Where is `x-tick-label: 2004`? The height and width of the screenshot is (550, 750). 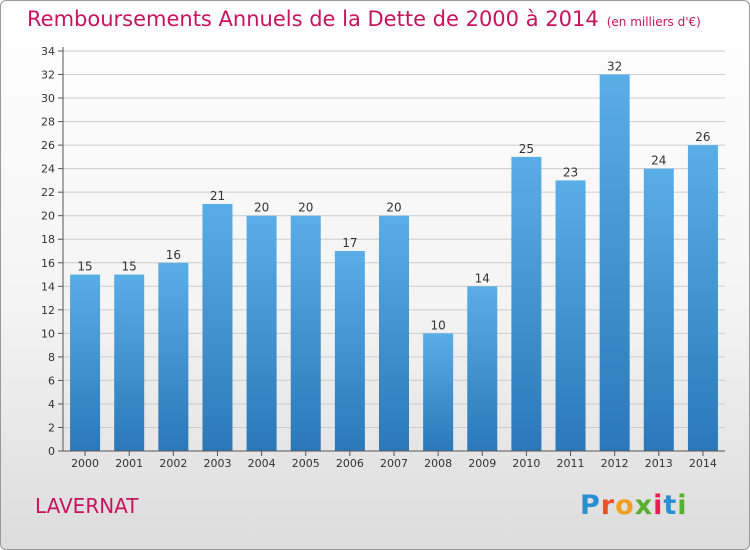
x-tick-label: 2004 is located at coordinates (262, 463).